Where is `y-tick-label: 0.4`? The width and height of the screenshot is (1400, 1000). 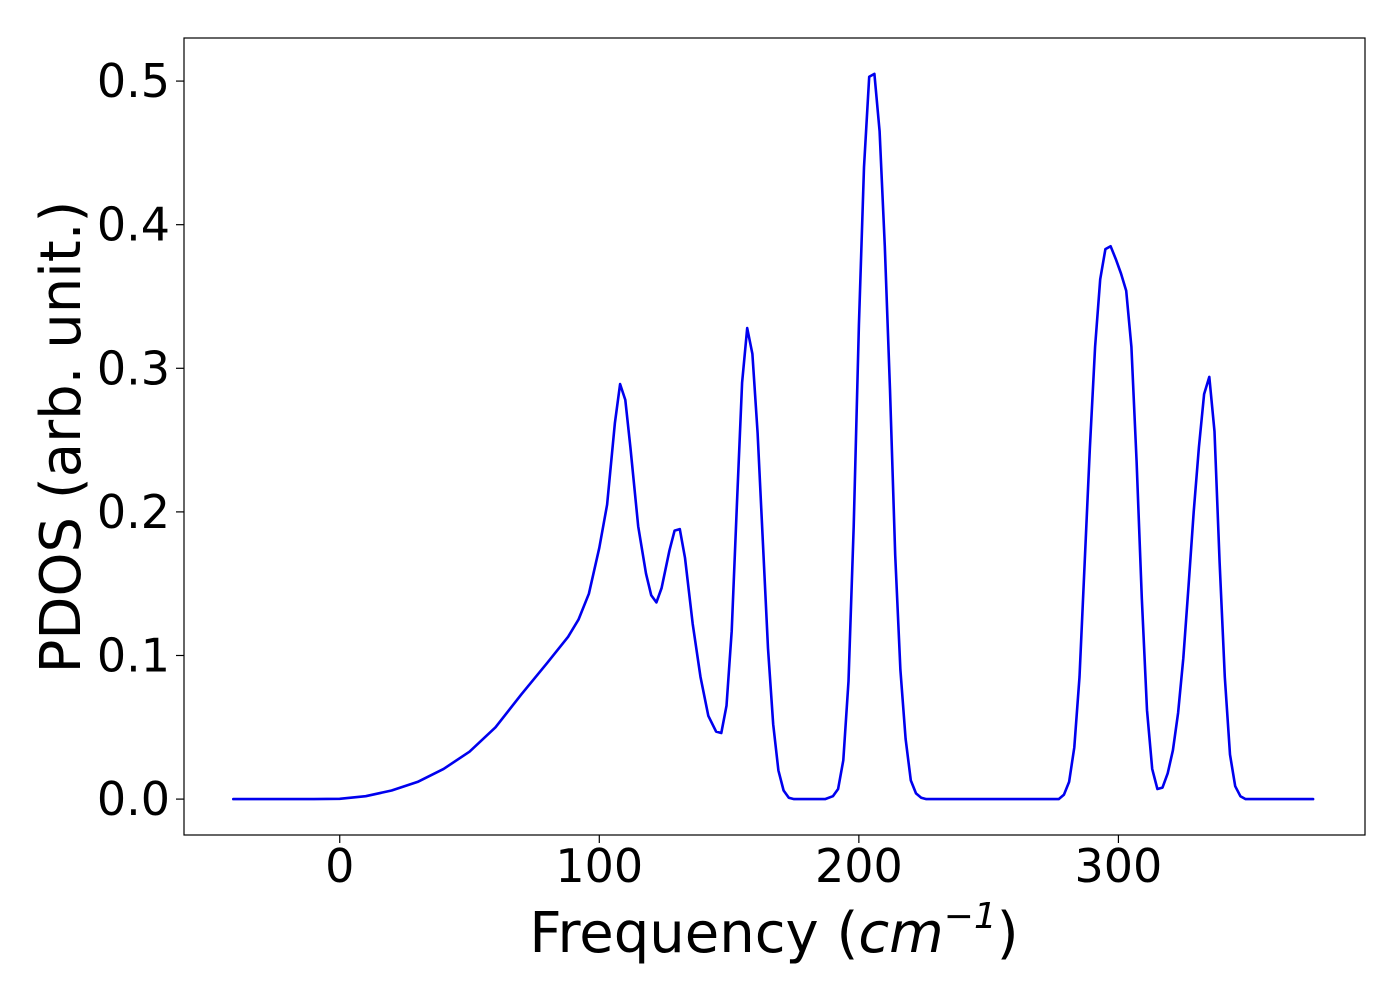 y-tick-label: 0.4 is located at coordinates (133, 225).